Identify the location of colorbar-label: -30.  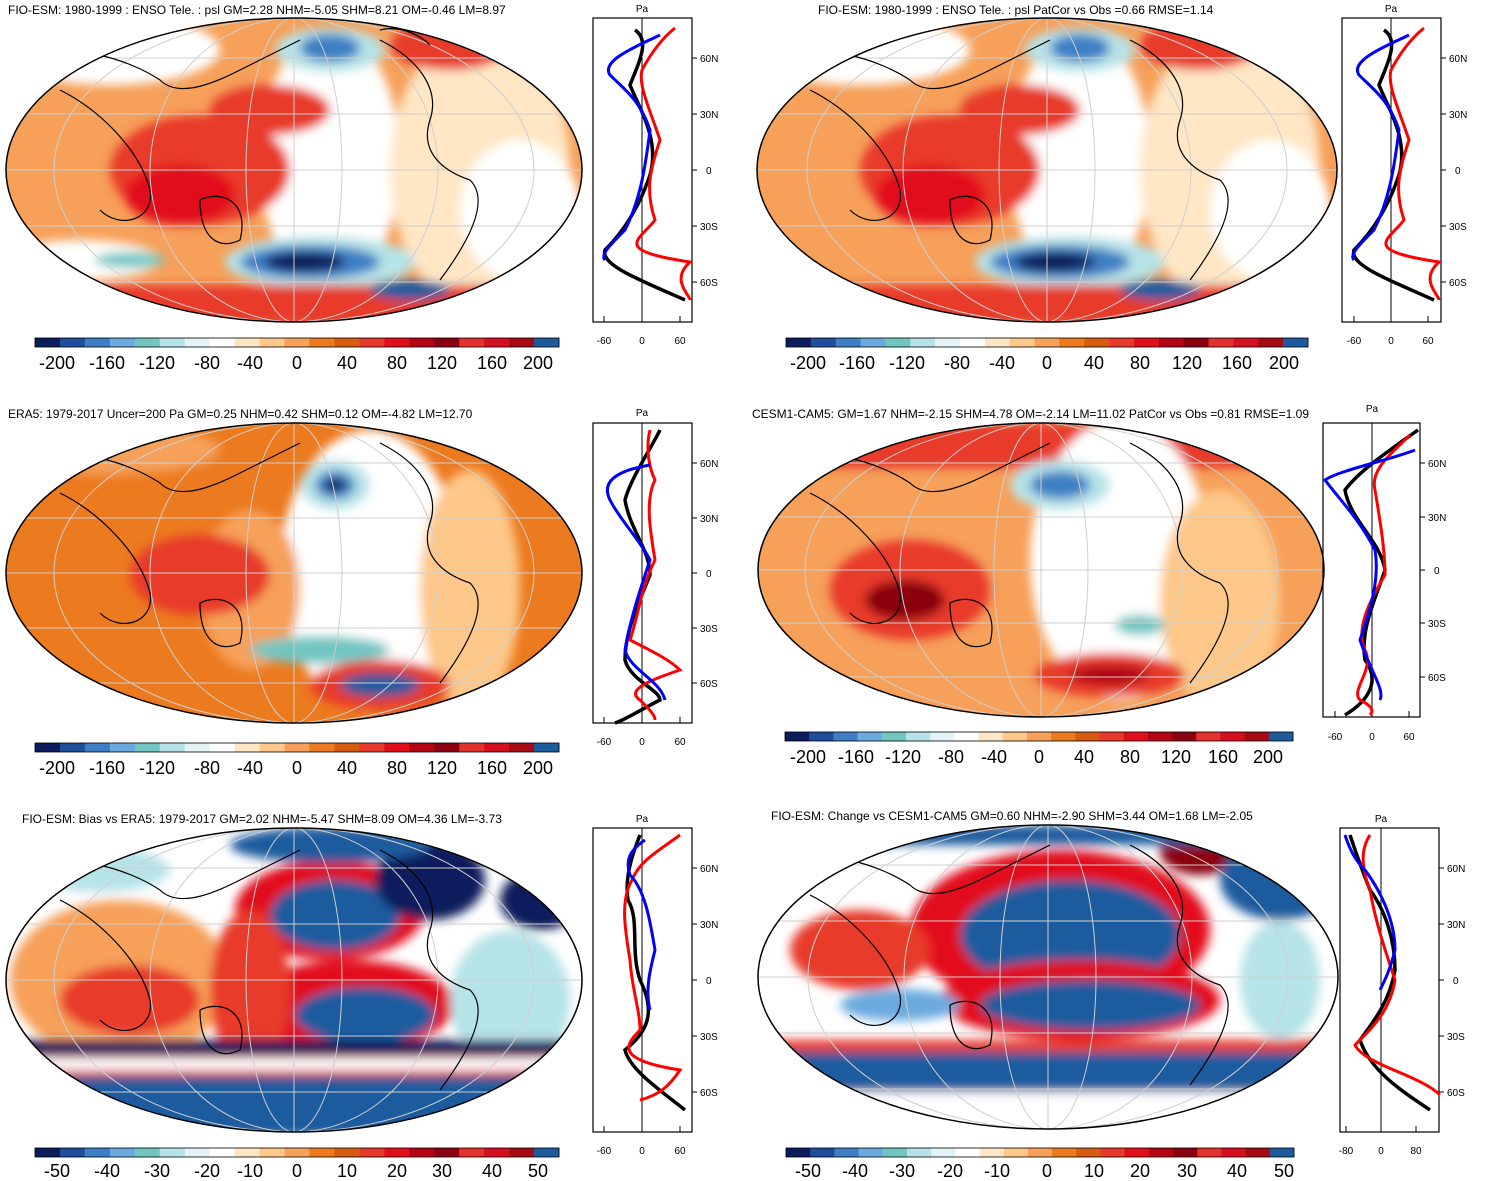
(157, 1171).